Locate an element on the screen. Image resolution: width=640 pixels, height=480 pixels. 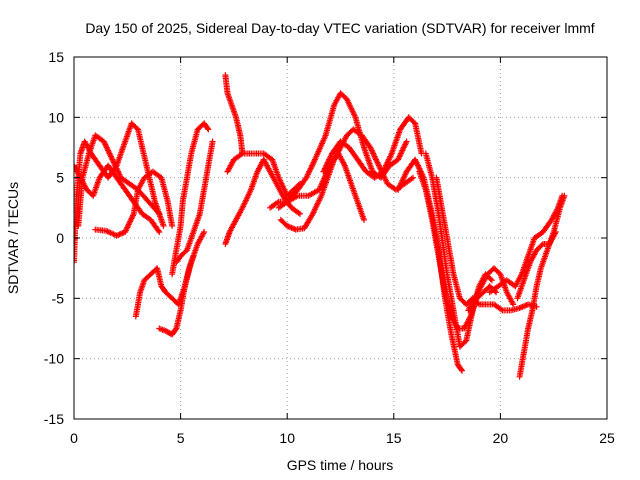
y-tick-label: 0 is located at coordinates (60, 238).